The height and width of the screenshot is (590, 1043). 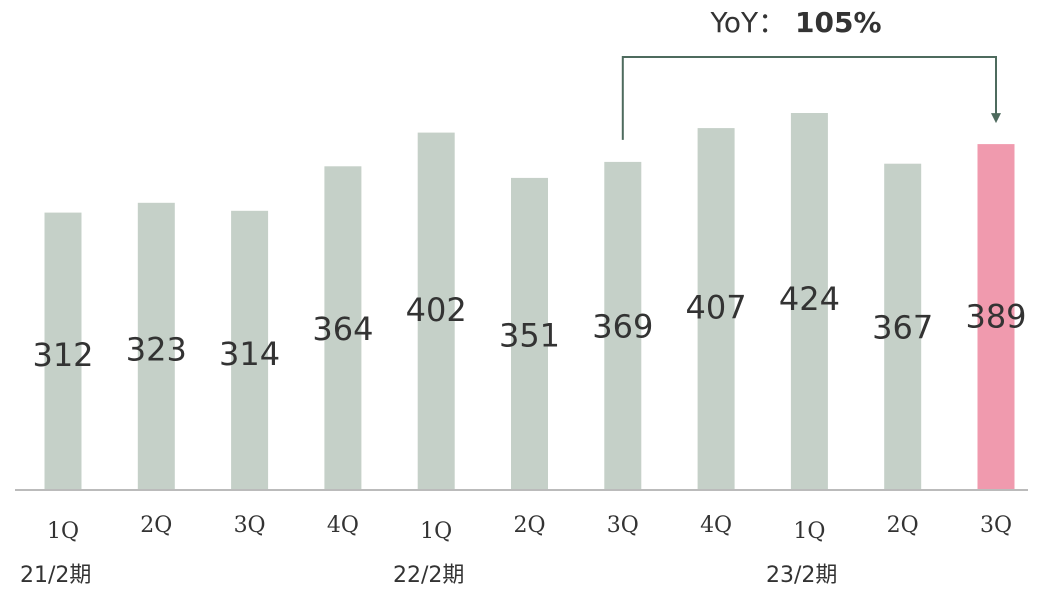 What do you see at coordinates (343, 525) in the screenshot?
I see `category-label-4: 4Q` at bounding box center [343, 525].